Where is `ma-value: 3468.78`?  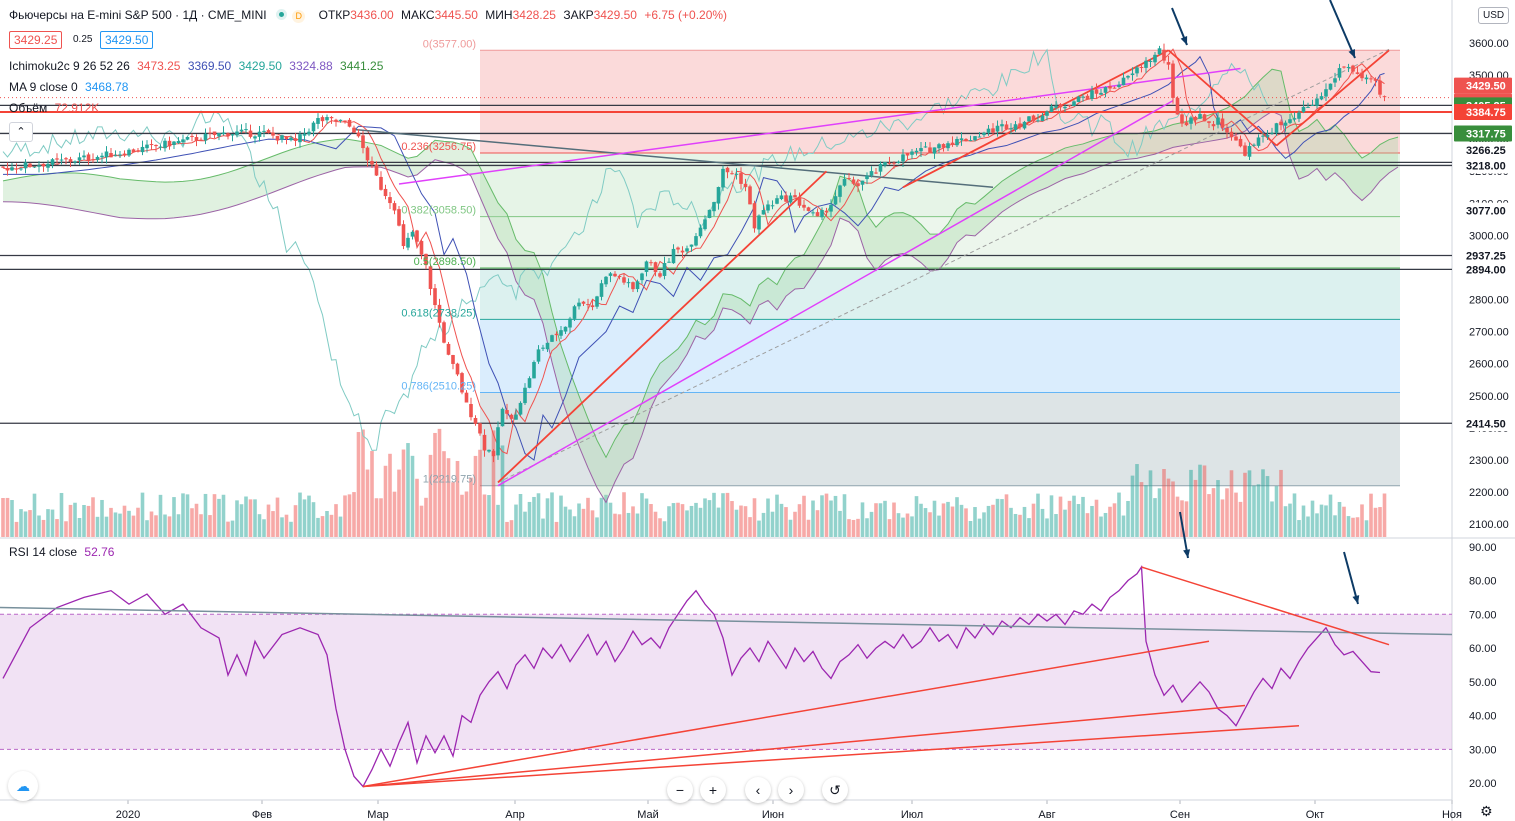 ma-value: 3468.78 is located at coordinates (107, 87).